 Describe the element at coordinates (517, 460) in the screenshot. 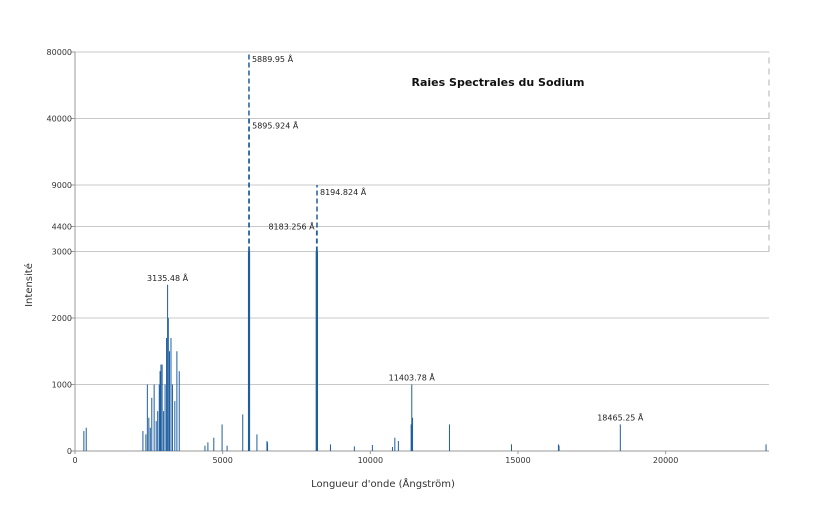

I see `x-tick-label: 15000` at that location.